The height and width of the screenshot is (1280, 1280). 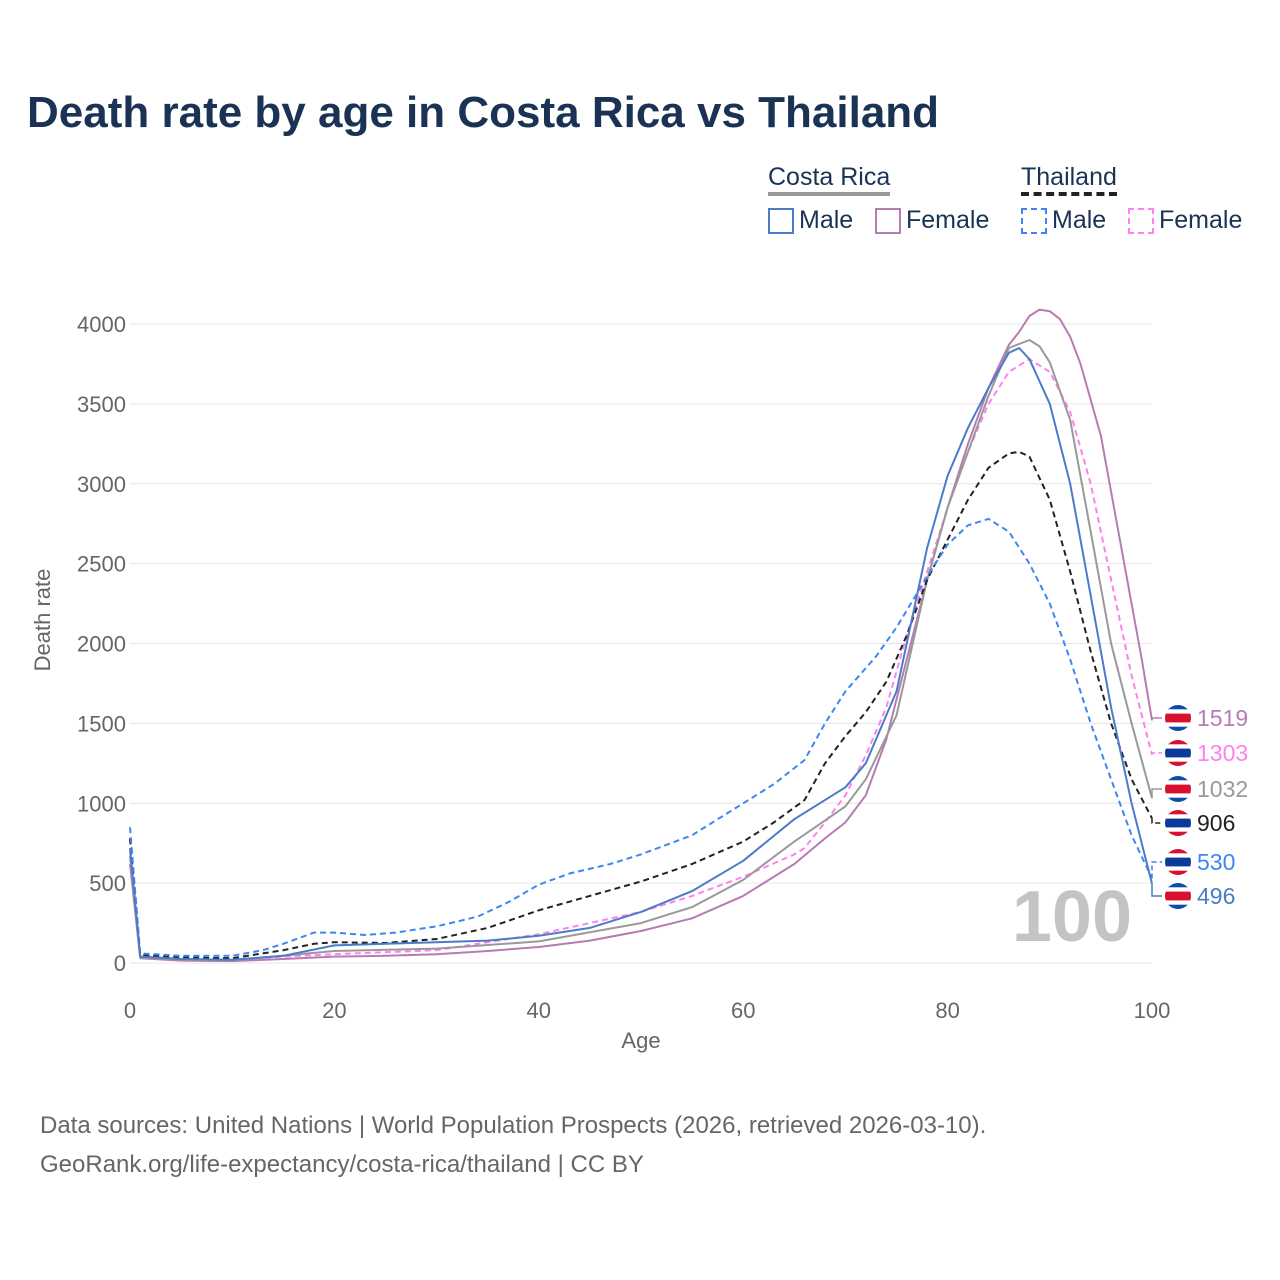 I want to click on x-tick-label: 20, so click(x=334, y=1010).